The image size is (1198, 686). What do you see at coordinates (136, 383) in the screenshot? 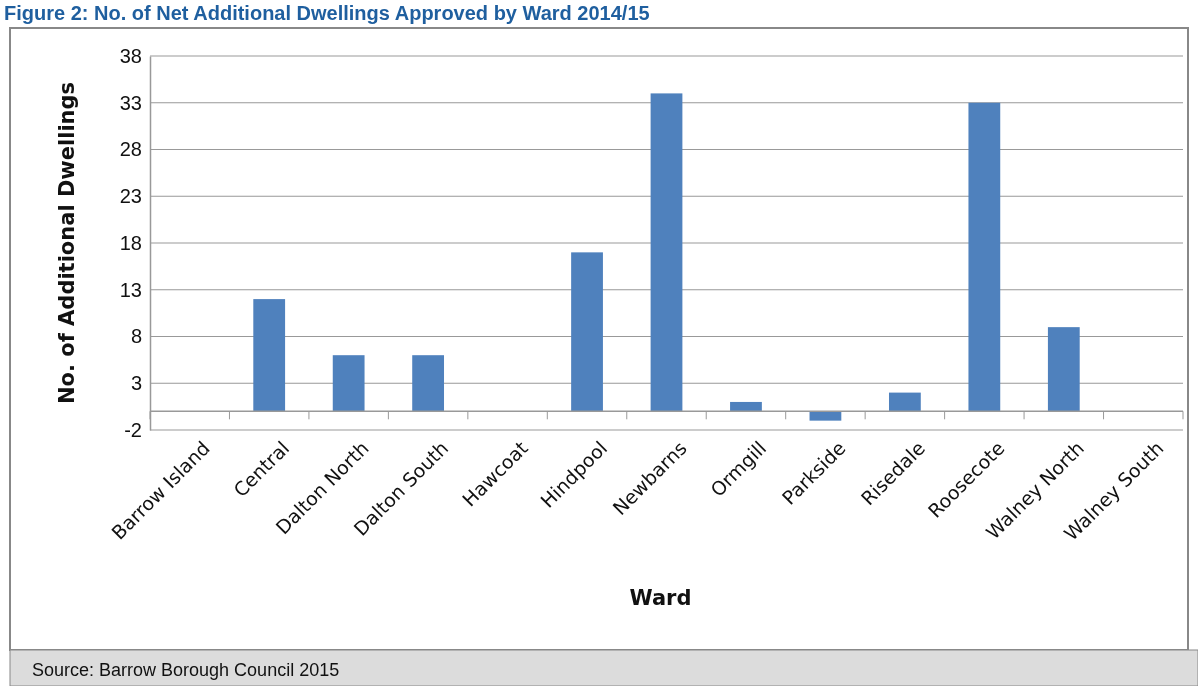
I see `y-tick-label: 3` at bounding box center [136, 383].